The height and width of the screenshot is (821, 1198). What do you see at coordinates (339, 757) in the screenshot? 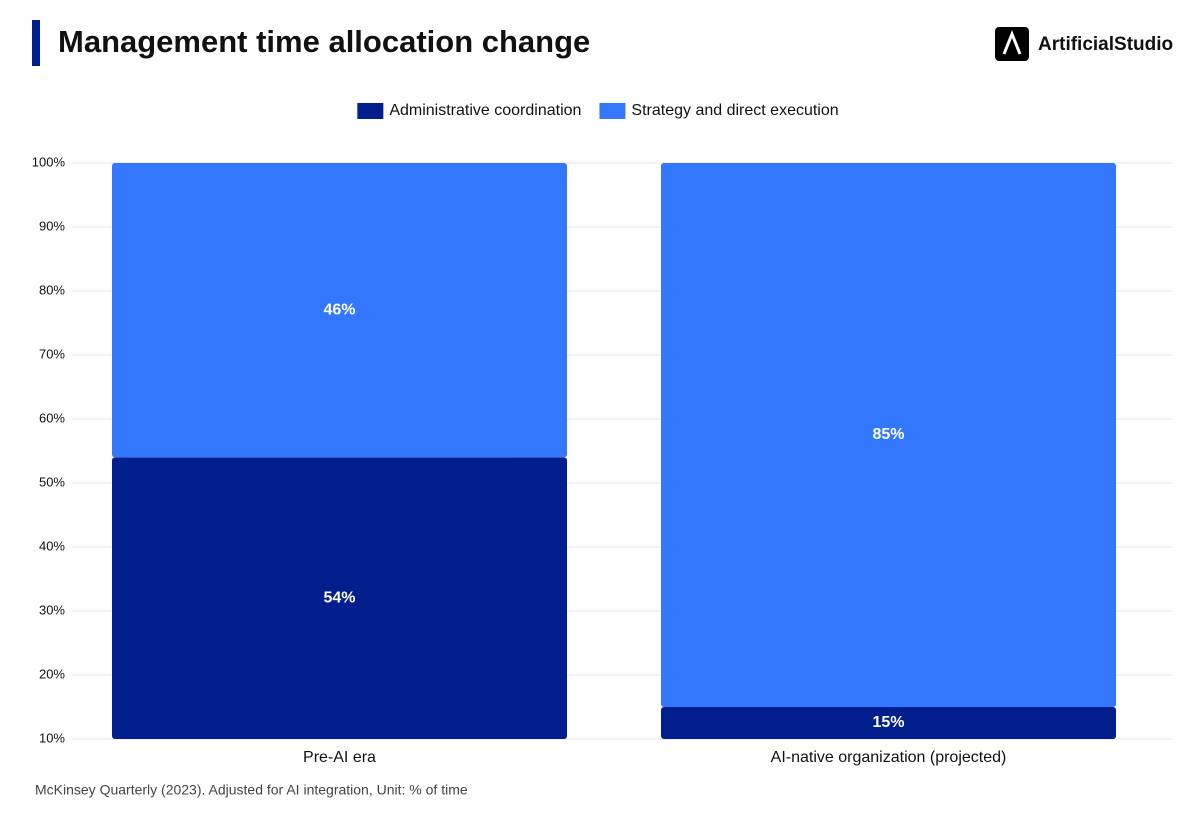
I see `x-tick-label: Pre-AI era` at bounding box center [339, 757].